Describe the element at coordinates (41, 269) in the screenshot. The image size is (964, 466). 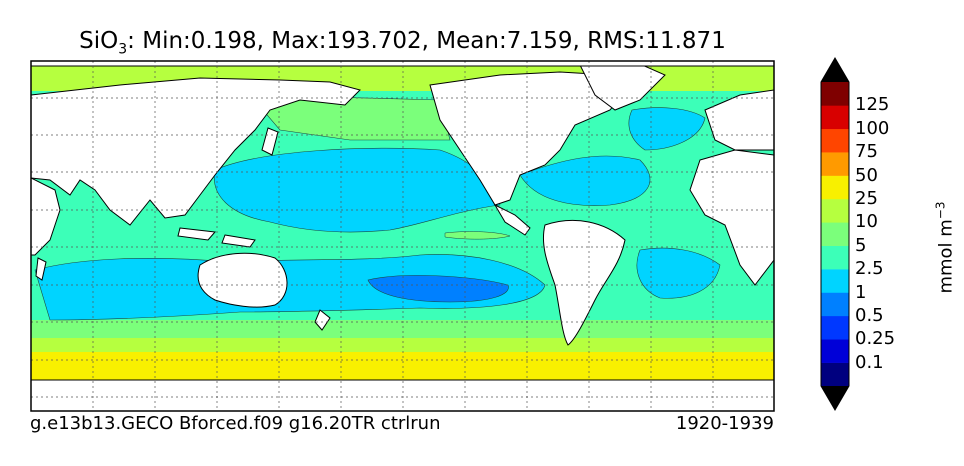
I see `land-madagascar` at that location.